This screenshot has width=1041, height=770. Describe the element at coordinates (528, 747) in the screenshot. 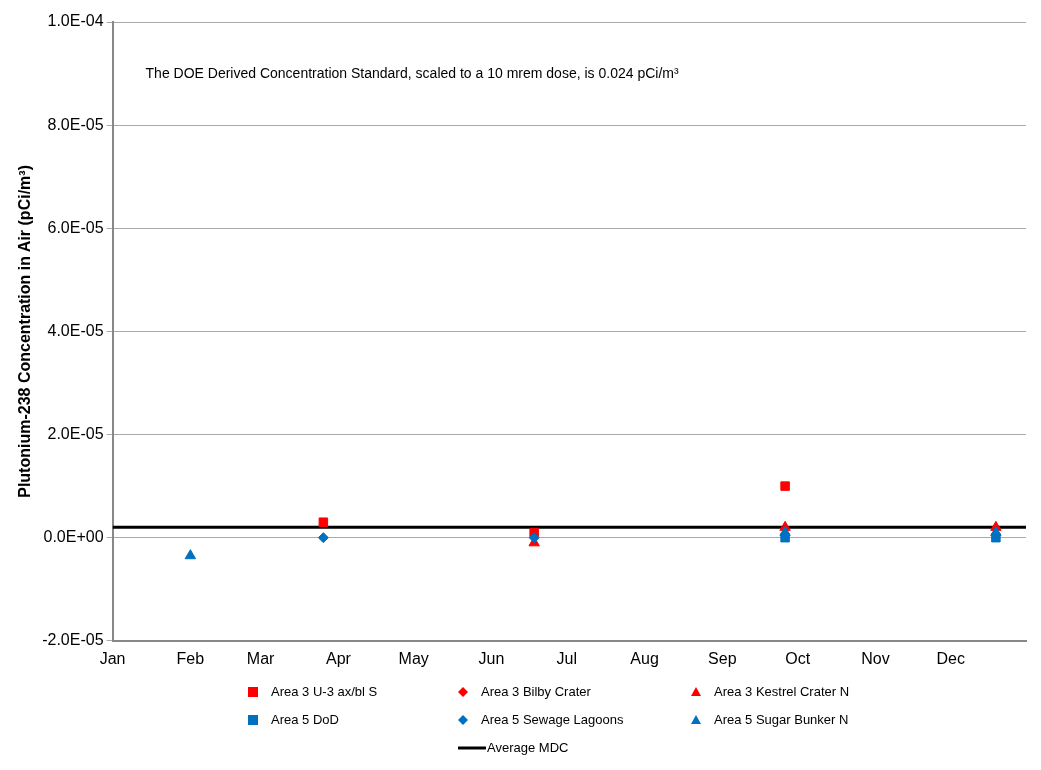

I see `legend-label: Average MDC` at that location.